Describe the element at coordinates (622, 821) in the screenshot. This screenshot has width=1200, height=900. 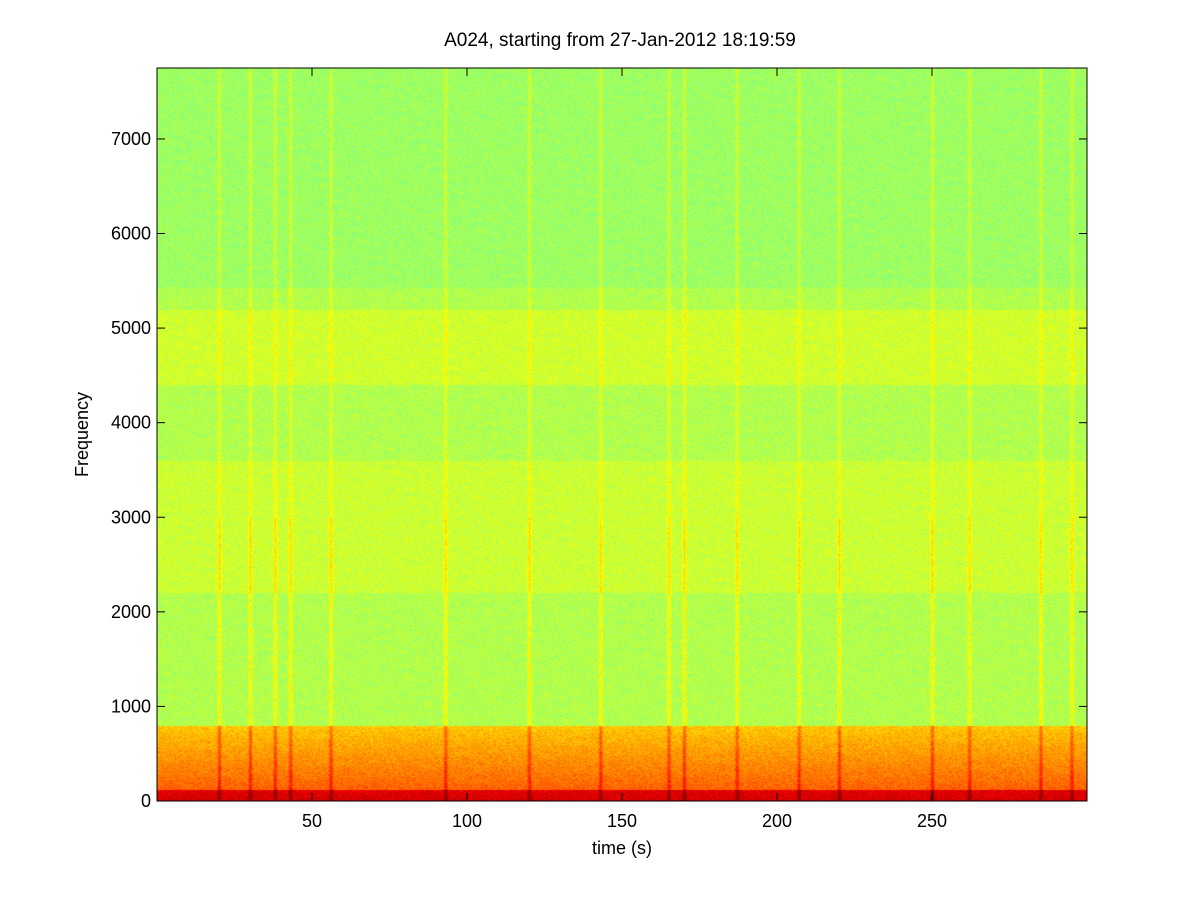
I see `x-tick-label: 150` at that location.